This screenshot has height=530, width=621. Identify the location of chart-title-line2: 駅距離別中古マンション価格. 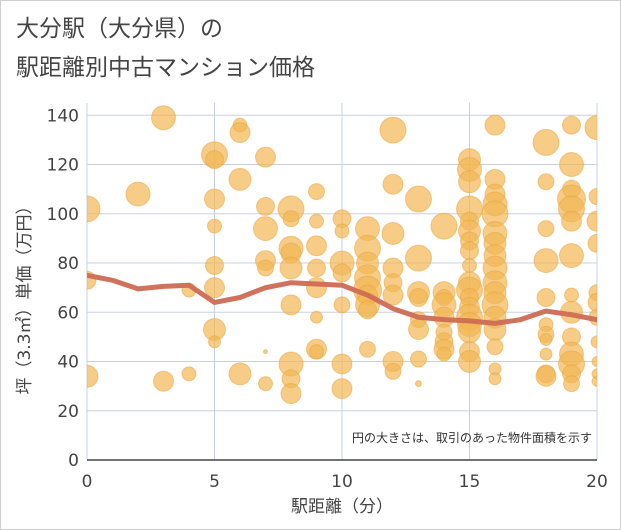
(165, 68).